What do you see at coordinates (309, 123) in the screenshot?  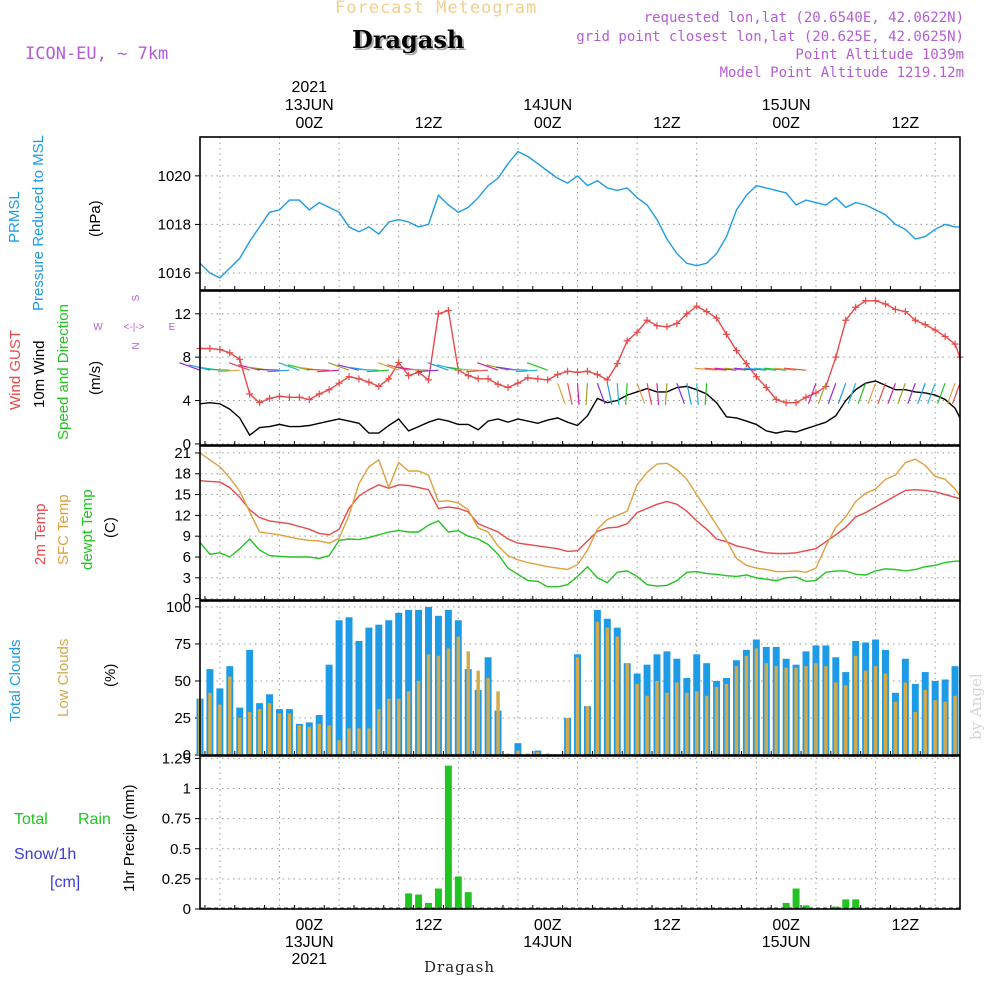 I see `top-time-label: 00Z` at bounding box center [309, 123].